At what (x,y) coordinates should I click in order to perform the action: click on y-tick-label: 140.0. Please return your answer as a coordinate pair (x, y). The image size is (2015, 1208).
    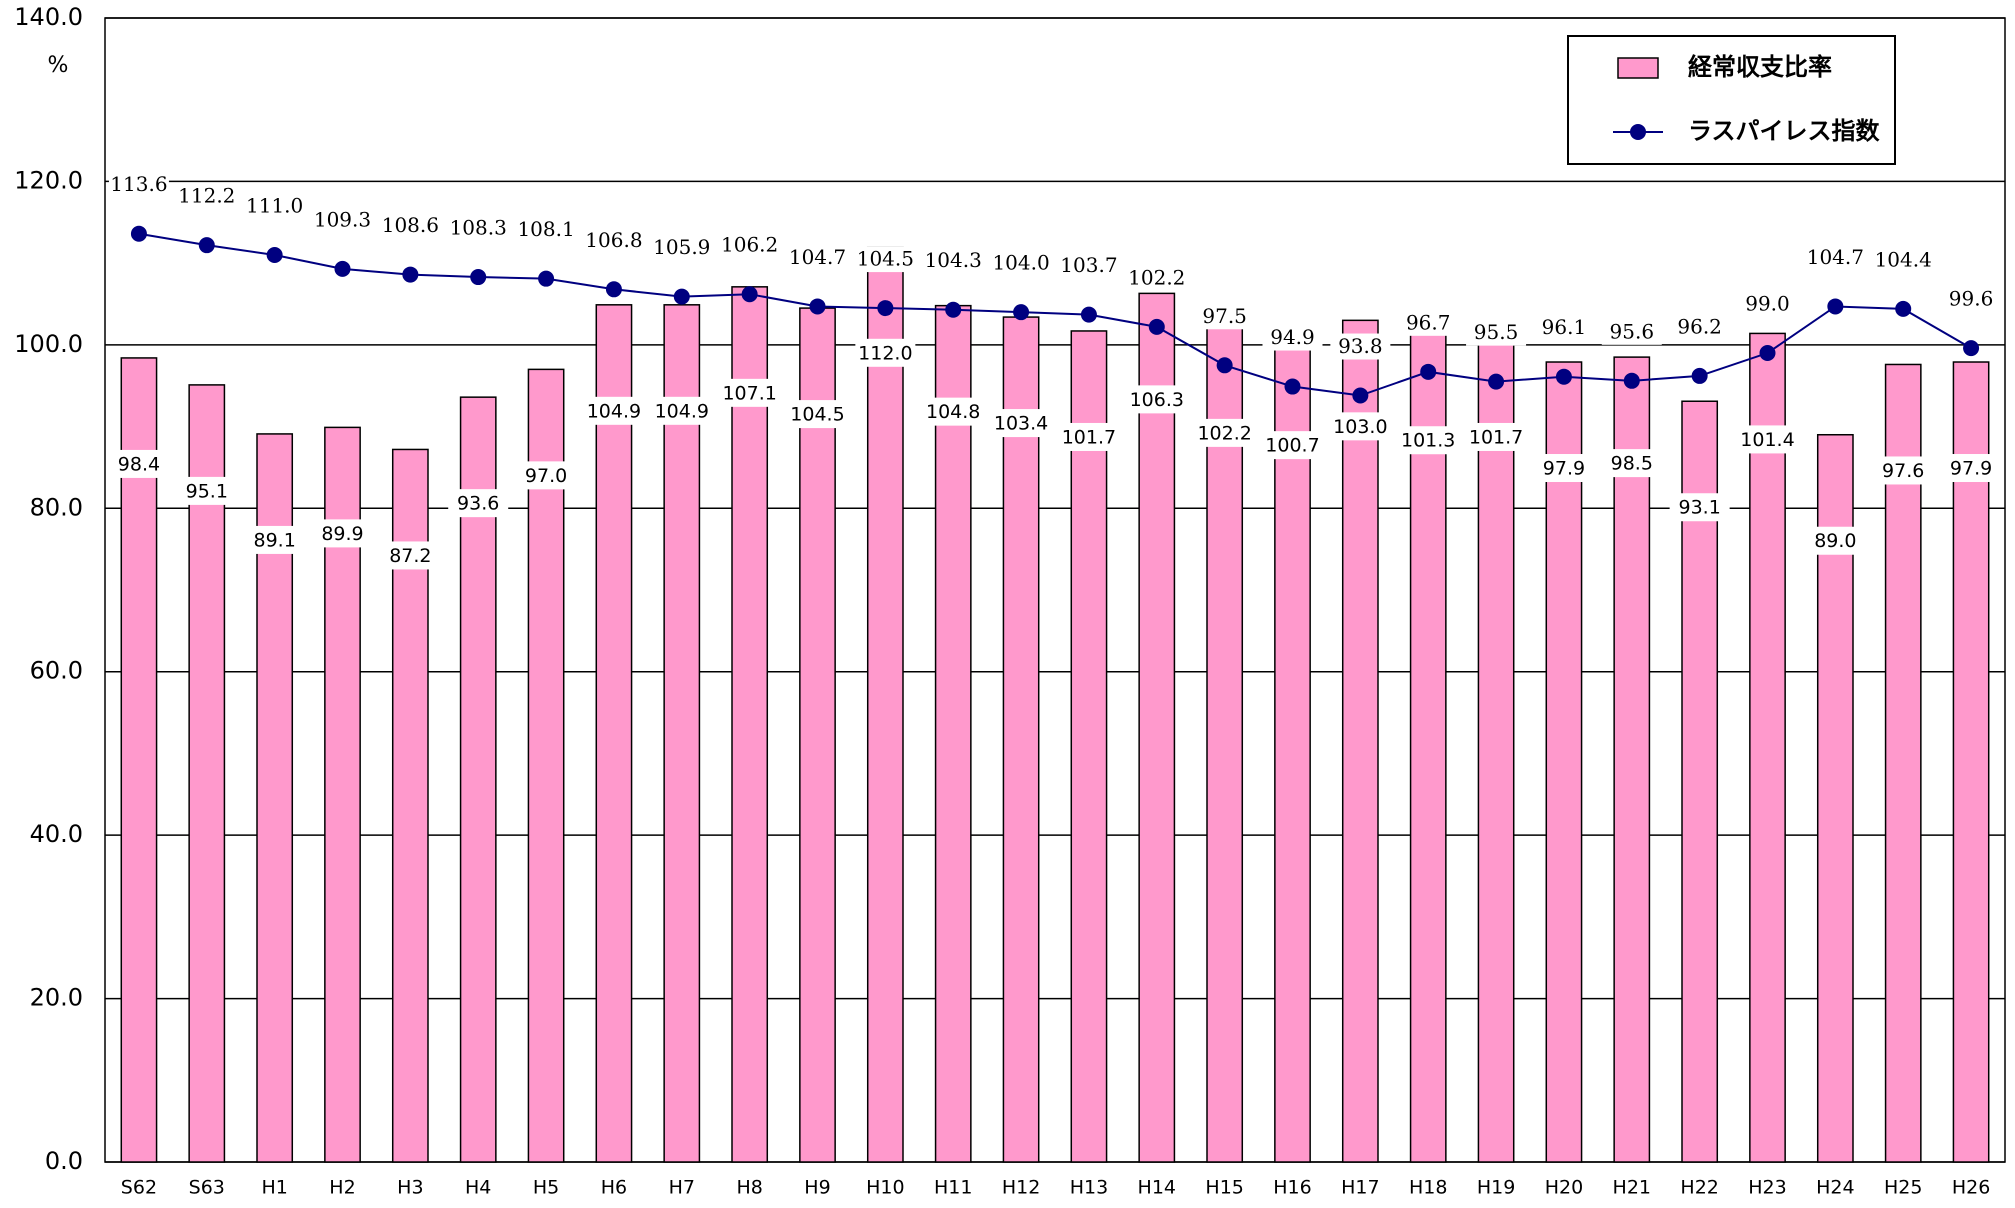
    Looking at the image, I should click on (48, 17).